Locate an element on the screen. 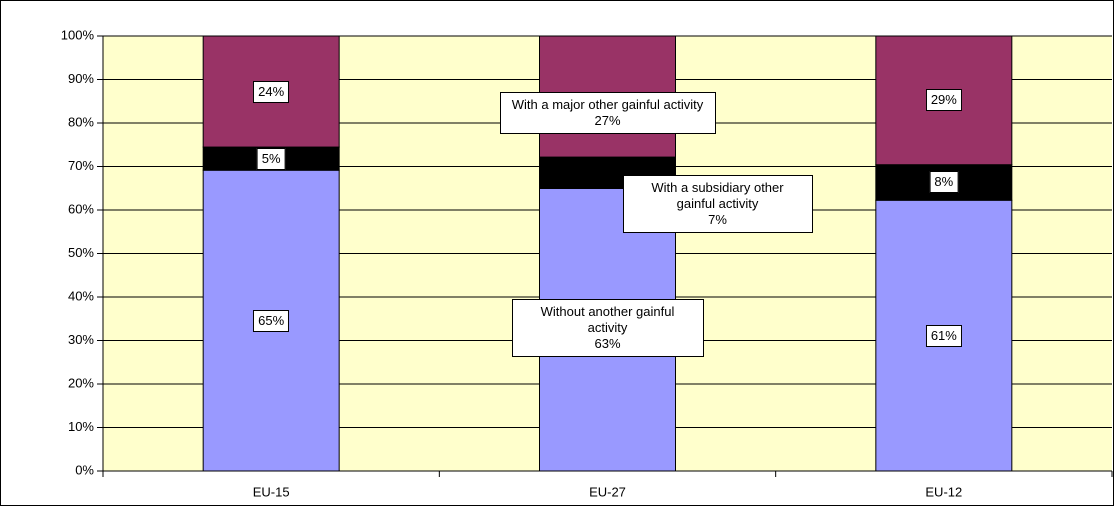 This screenshot has width=1114, height=506. value-label: 8% is located at coordinates (944, 182).